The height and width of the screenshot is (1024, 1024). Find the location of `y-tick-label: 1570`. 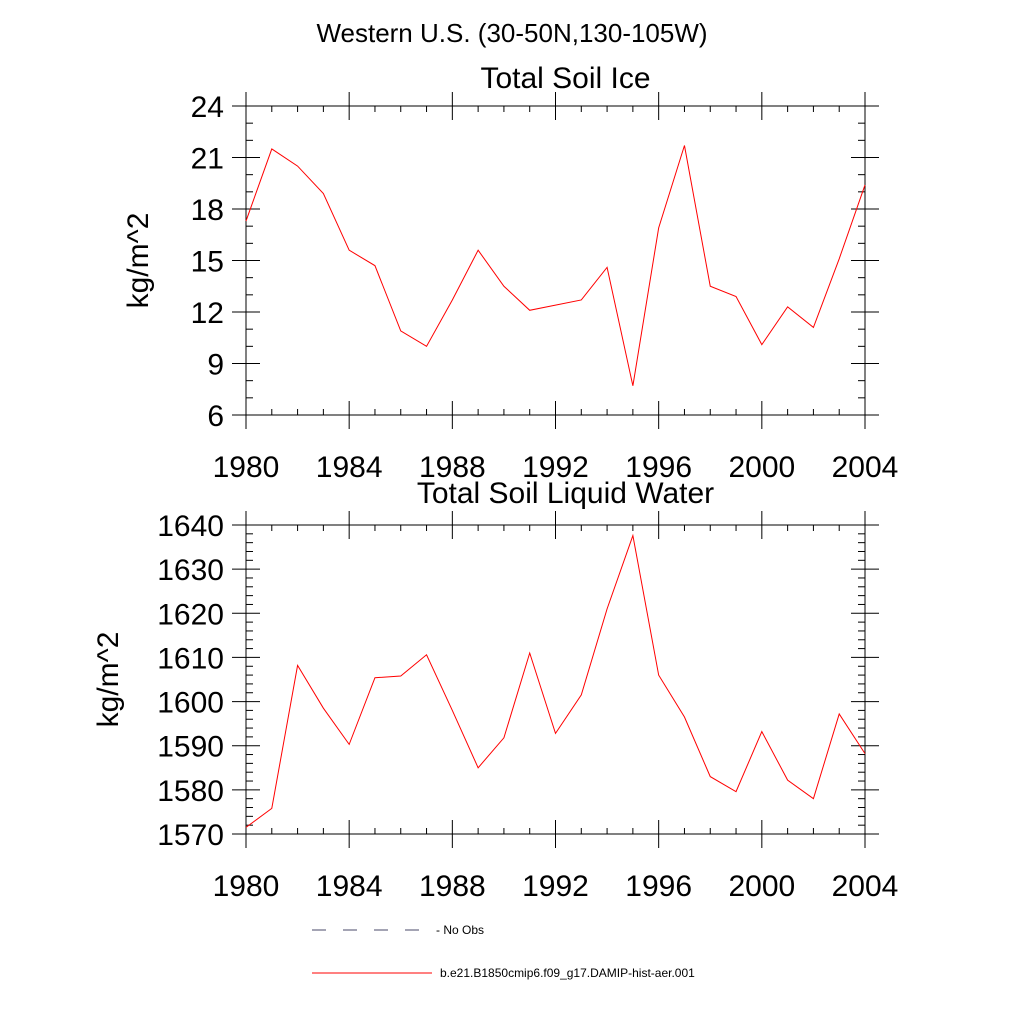

y-tick-label: 1570 is located at coordinates (190, 835).